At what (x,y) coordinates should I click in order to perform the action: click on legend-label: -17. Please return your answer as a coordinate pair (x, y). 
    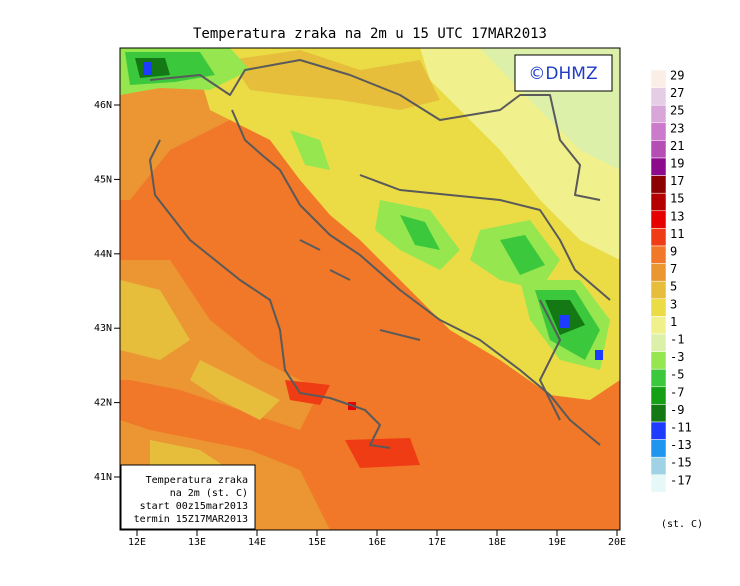
    Looking at the image, I should click on (681, 480).